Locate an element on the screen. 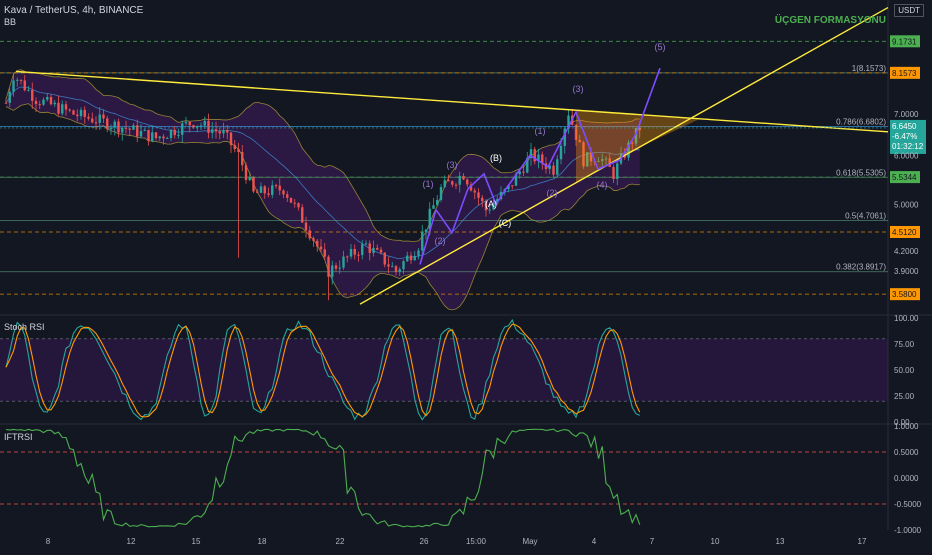 The height and width of the screenshot is (555, 932). wave-label: (2) is located at coordinates (552, 193).